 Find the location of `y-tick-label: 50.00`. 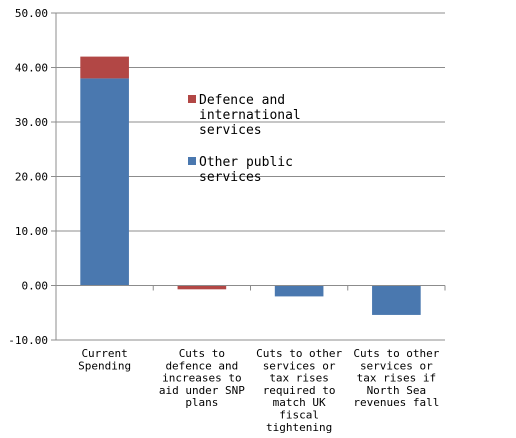

y-tick-label: 50.00 is located at coordinates (31, 13).